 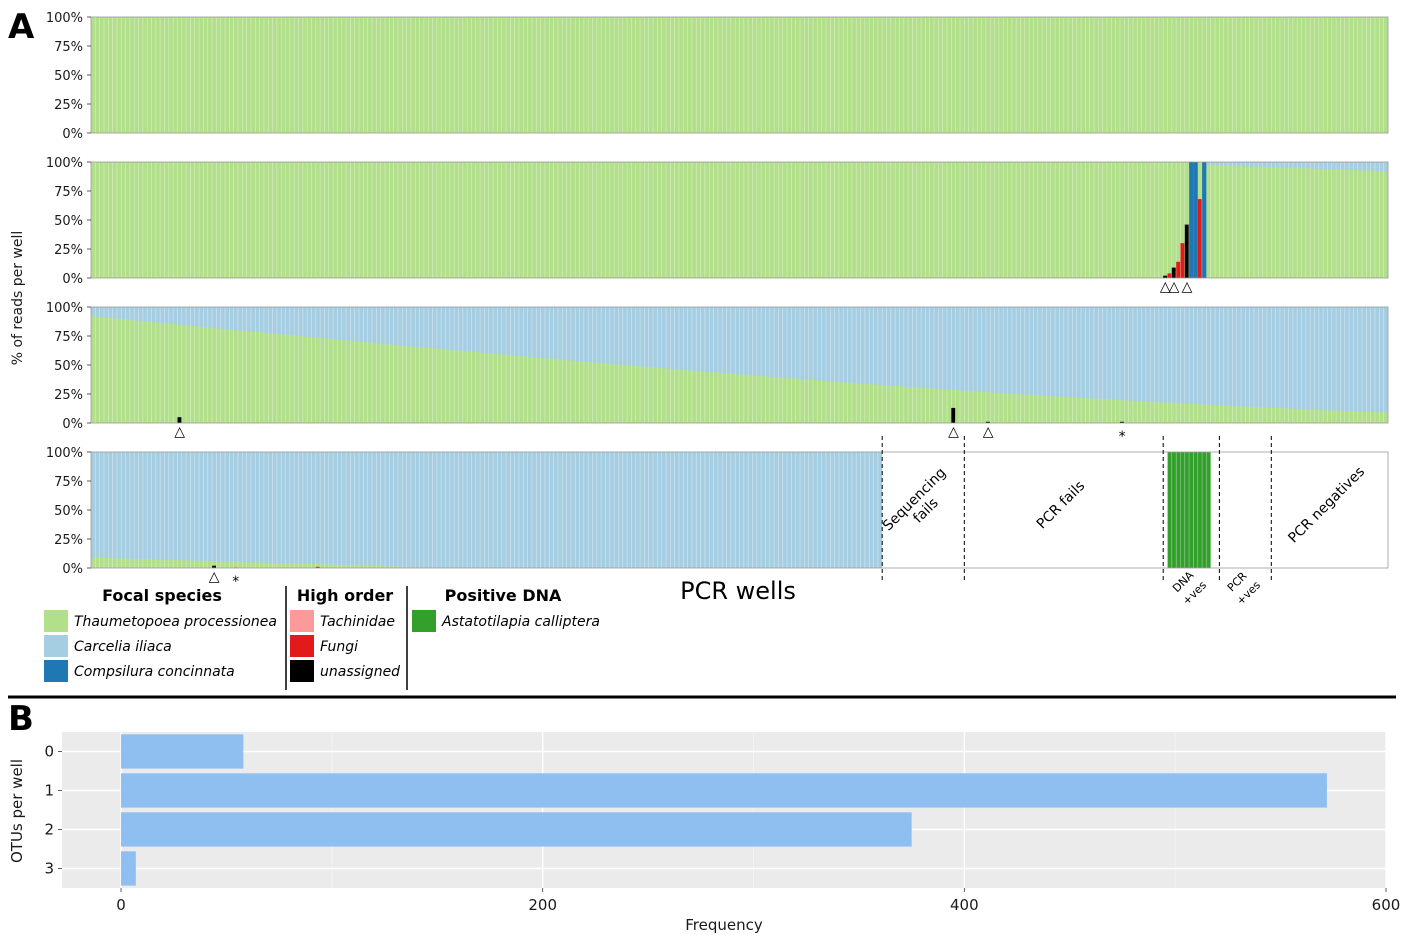 What do you see at coordinates (302, 621) in the screenshot?
I see `legend-swatch-tachinidae` at bounding box center [302, 621].